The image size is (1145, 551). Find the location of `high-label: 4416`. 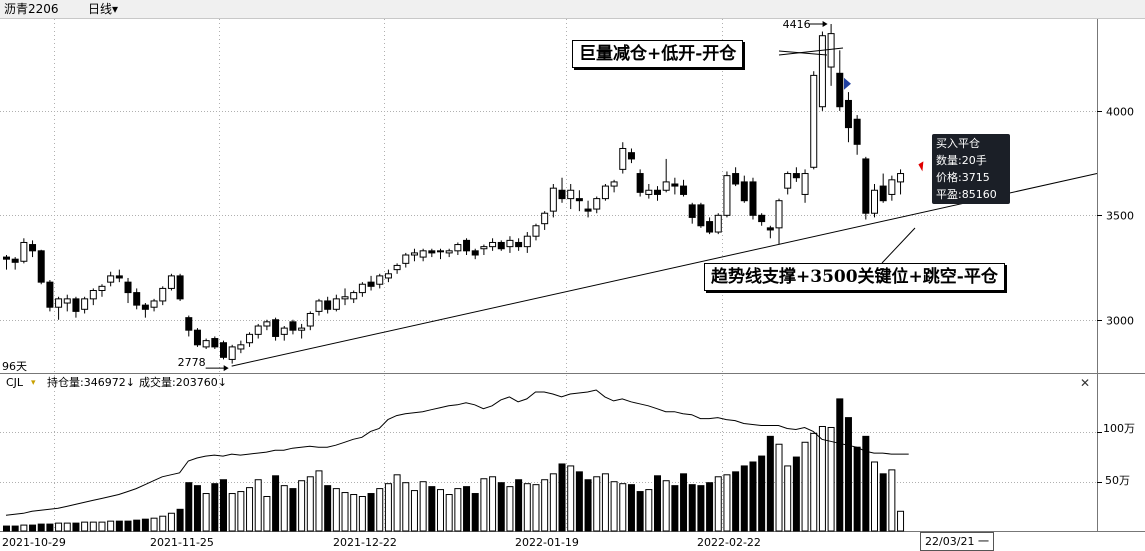

high-label: 4416 is located at coordinates (797, 24).